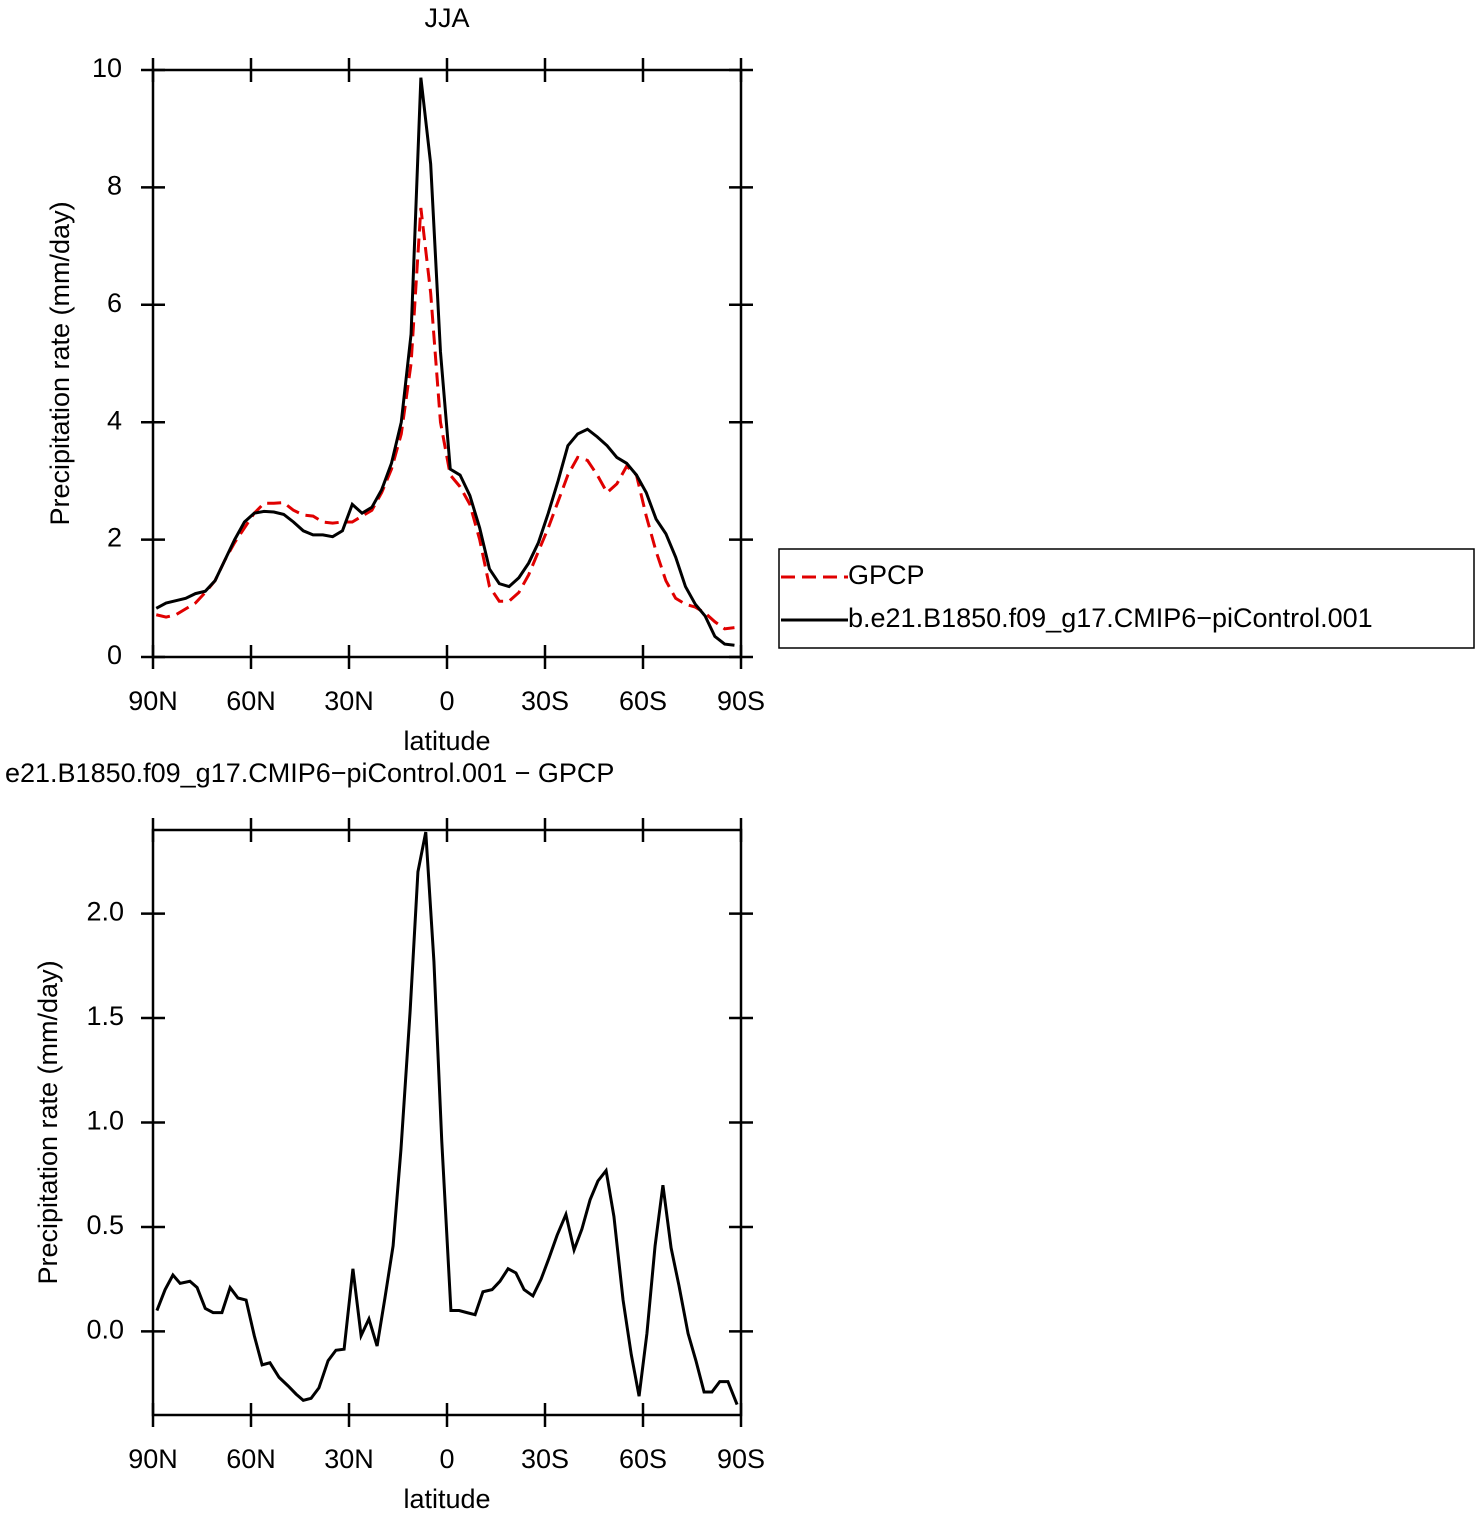  What do you see at coordinates (1126, 598) in the screenshot?
I see `legend-box` at bounding box center [1126, 598].